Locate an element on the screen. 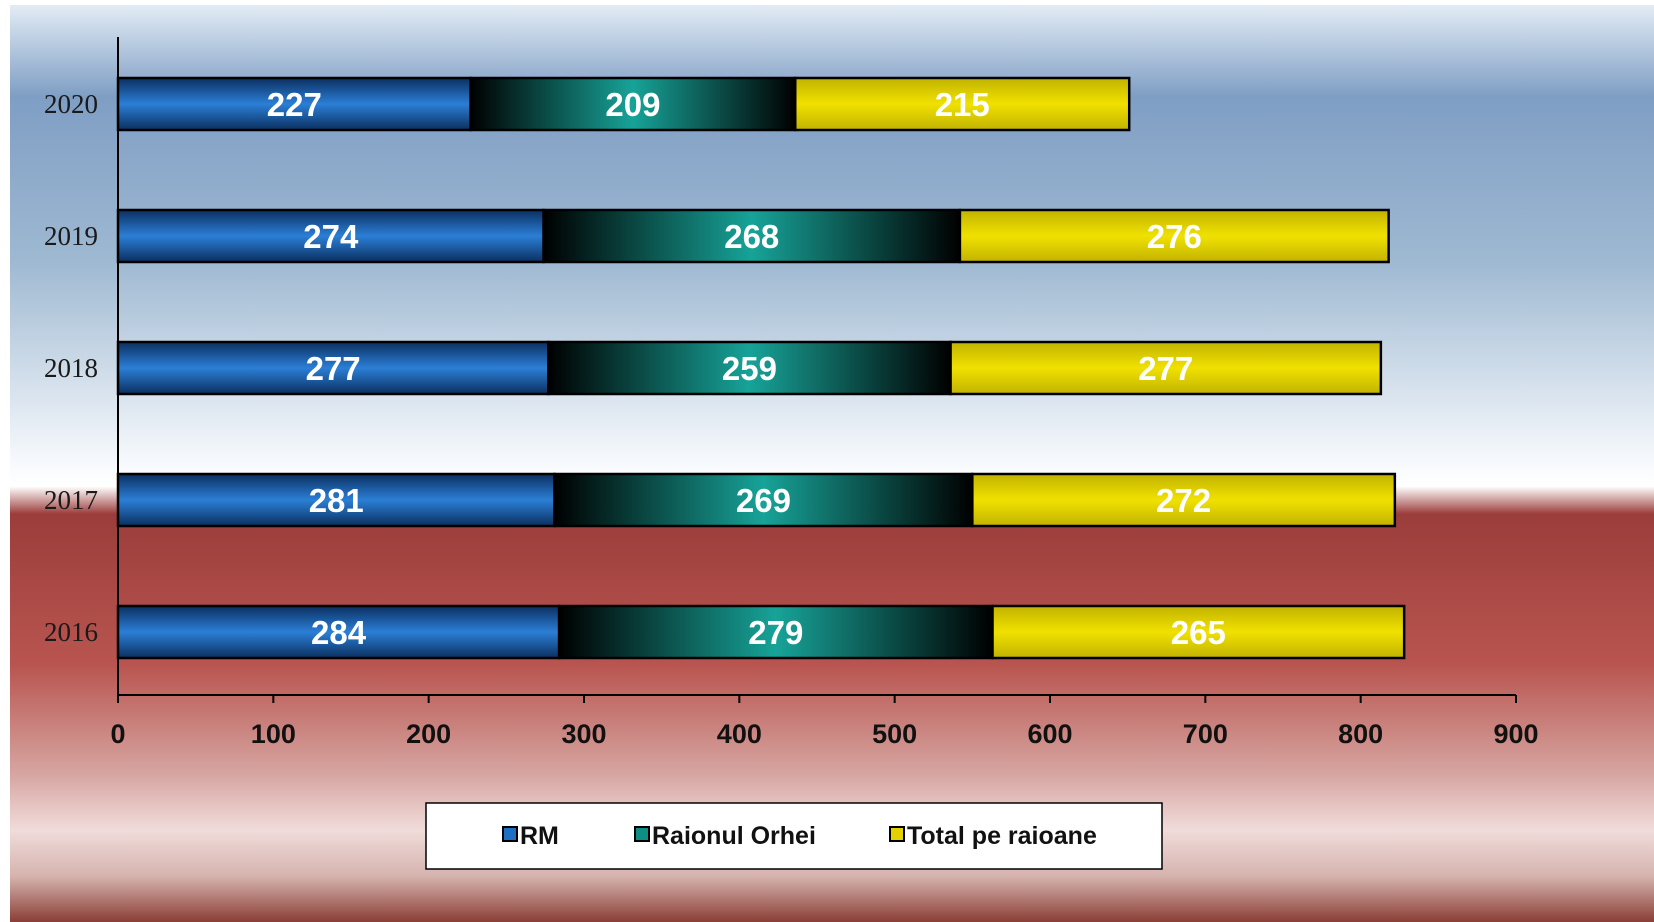 The width and height of the screenshot is (1654, 922). legend-swatch-raionul-orhei is located at coordinates (642, 834).